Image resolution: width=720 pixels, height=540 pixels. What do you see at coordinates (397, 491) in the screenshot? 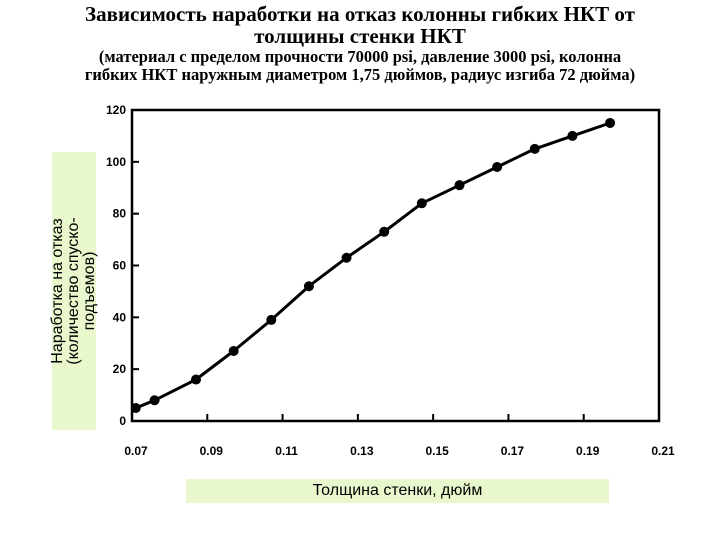
I see `x-axis-label: Толщина стенки, дюйм` at bounding box center [397, 491].